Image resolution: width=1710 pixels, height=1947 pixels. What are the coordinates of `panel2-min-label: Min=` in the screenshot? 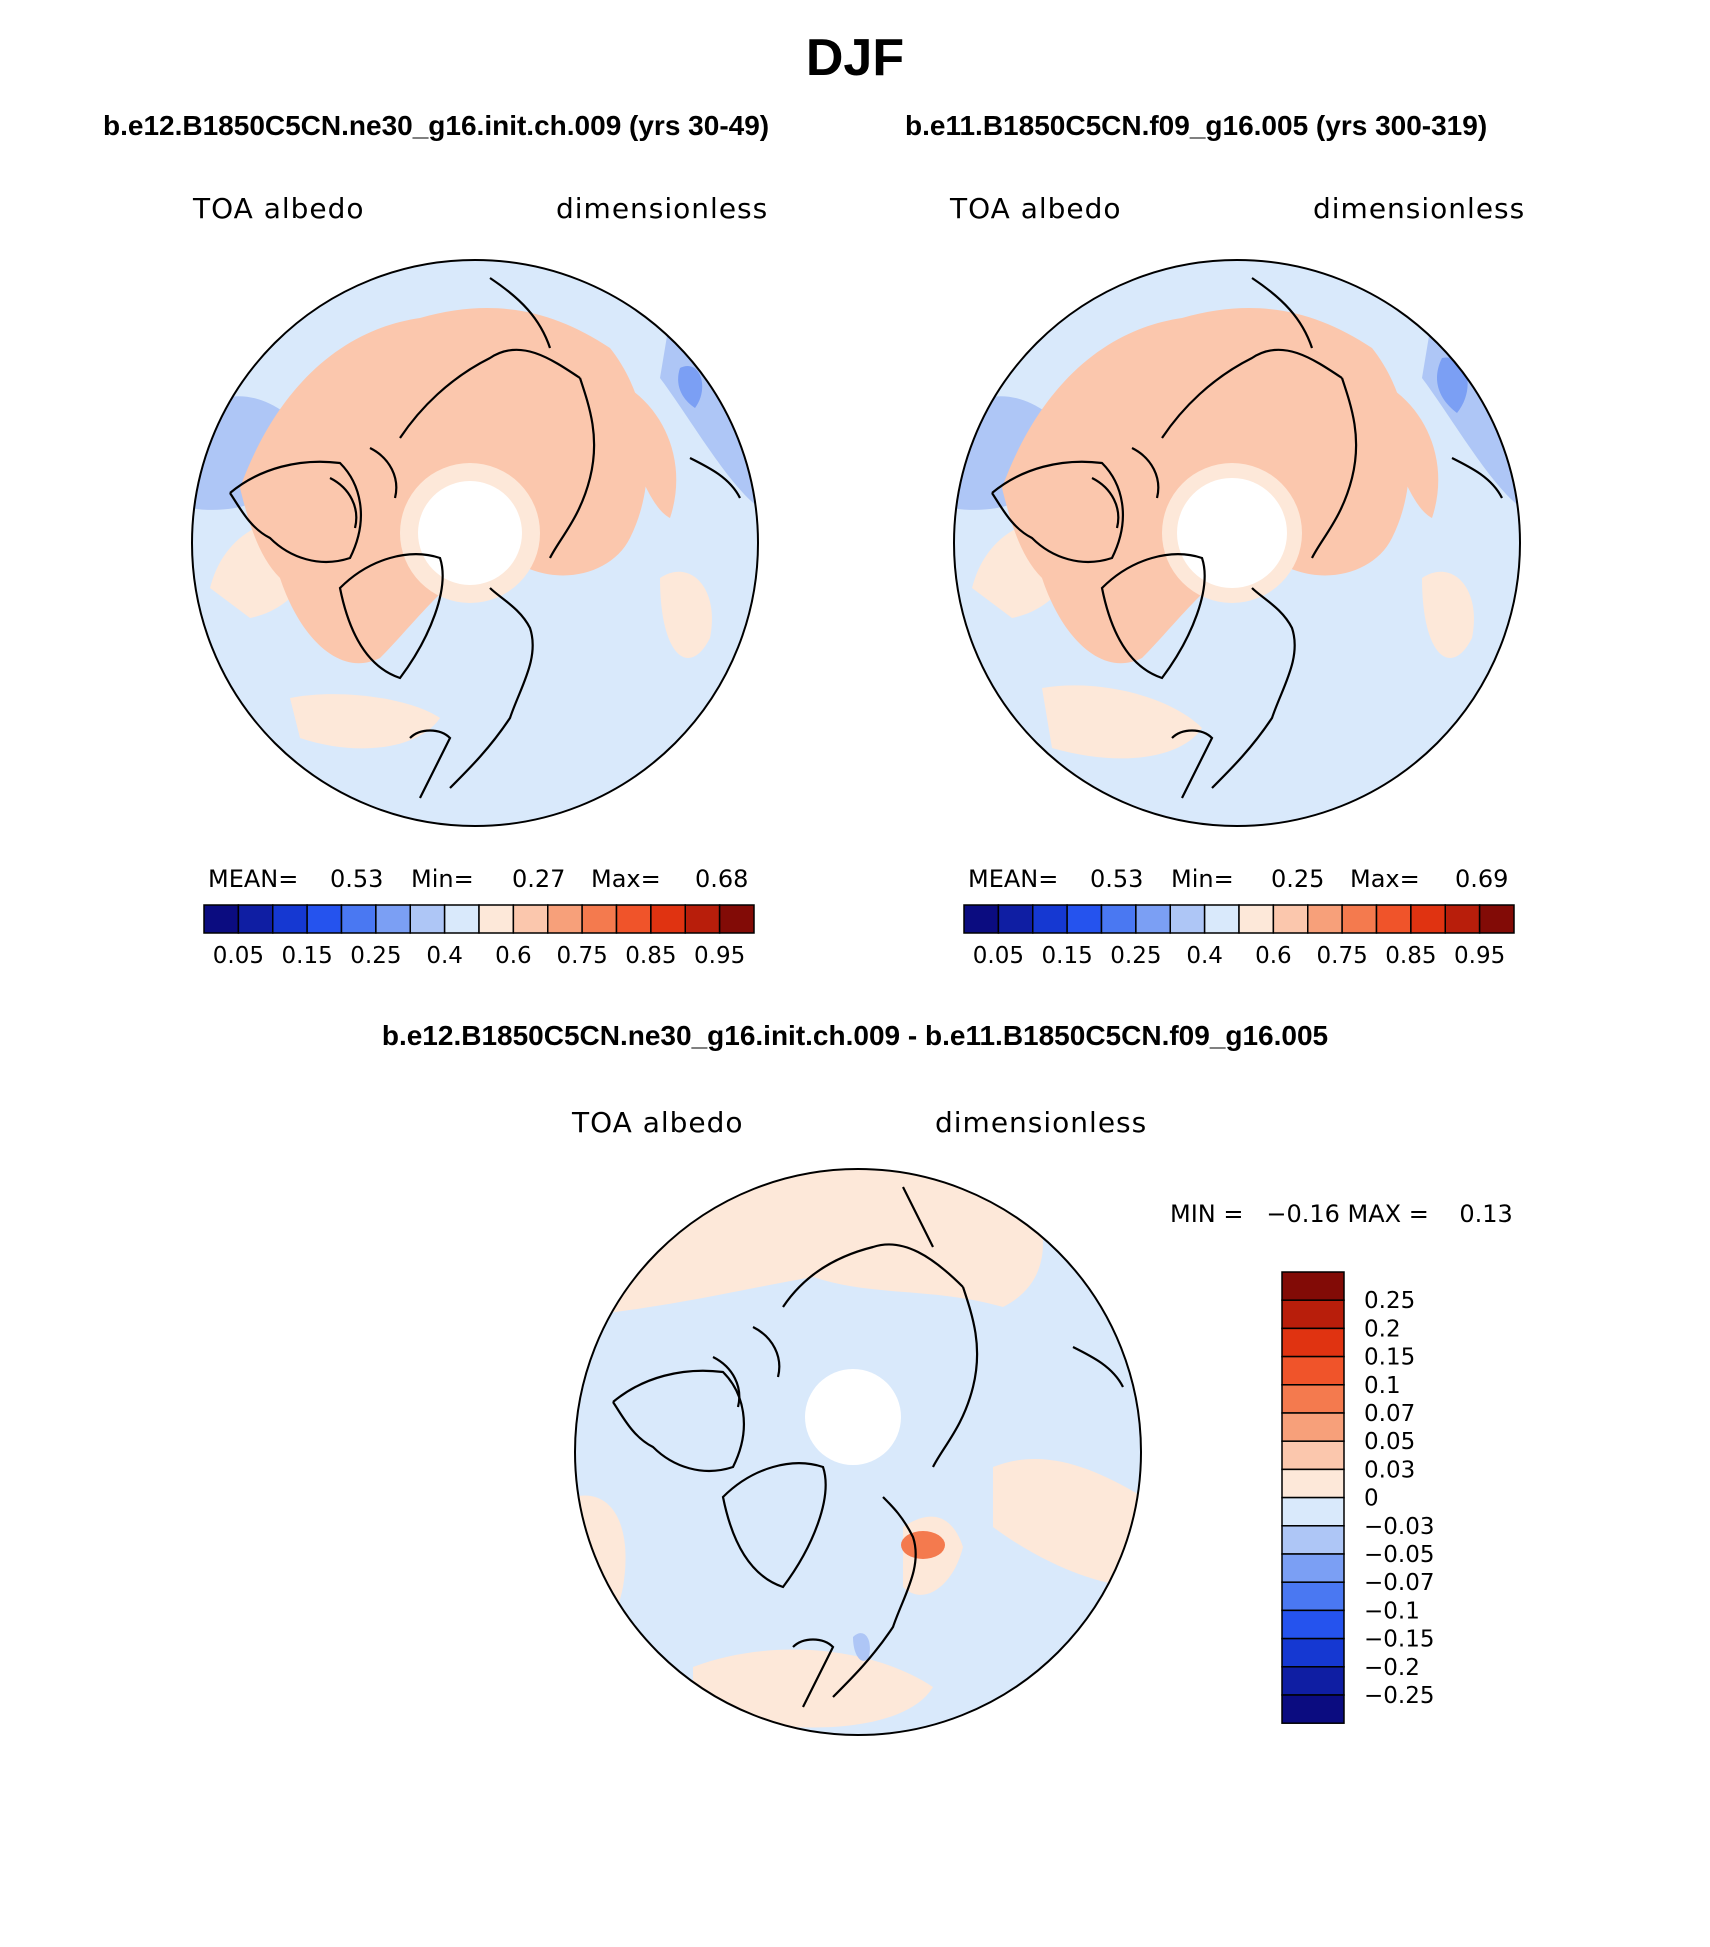 It's located at (1202, 879).